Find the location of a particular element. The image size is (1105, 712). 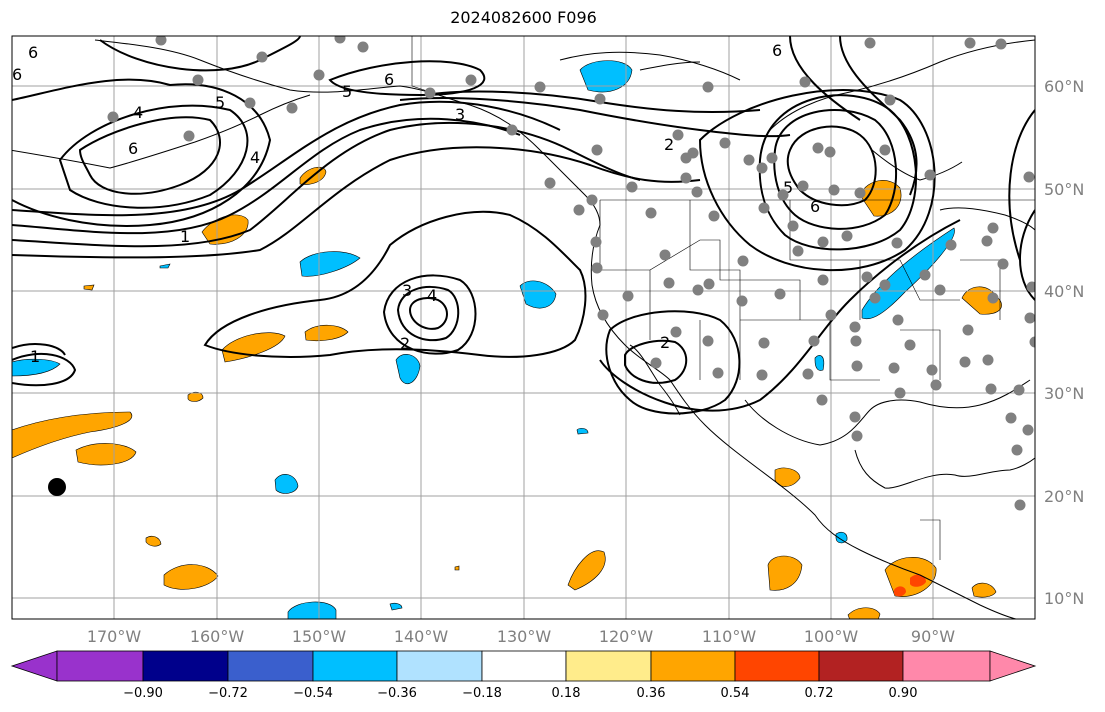

lat-label: 10°N is located at coordinates (1064, 598).